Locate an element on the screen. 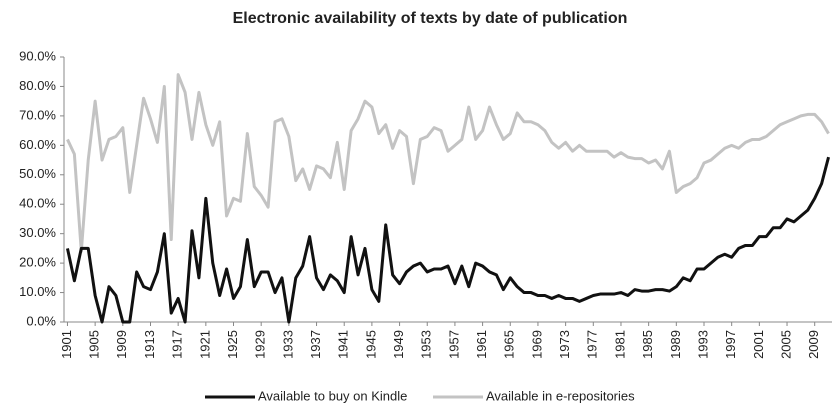 The height and width of the screenshot is (407, 835). x-tick-label: 2001 is located at coordinates (758, 344).